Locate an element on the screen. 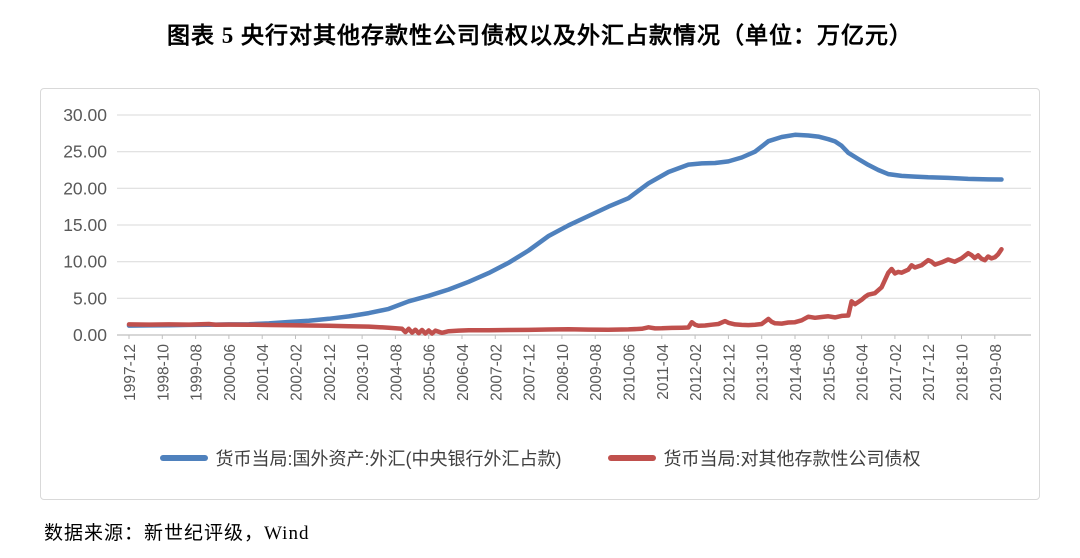  x-axis-label: 2006-04 is located at coordinates (463, 372).